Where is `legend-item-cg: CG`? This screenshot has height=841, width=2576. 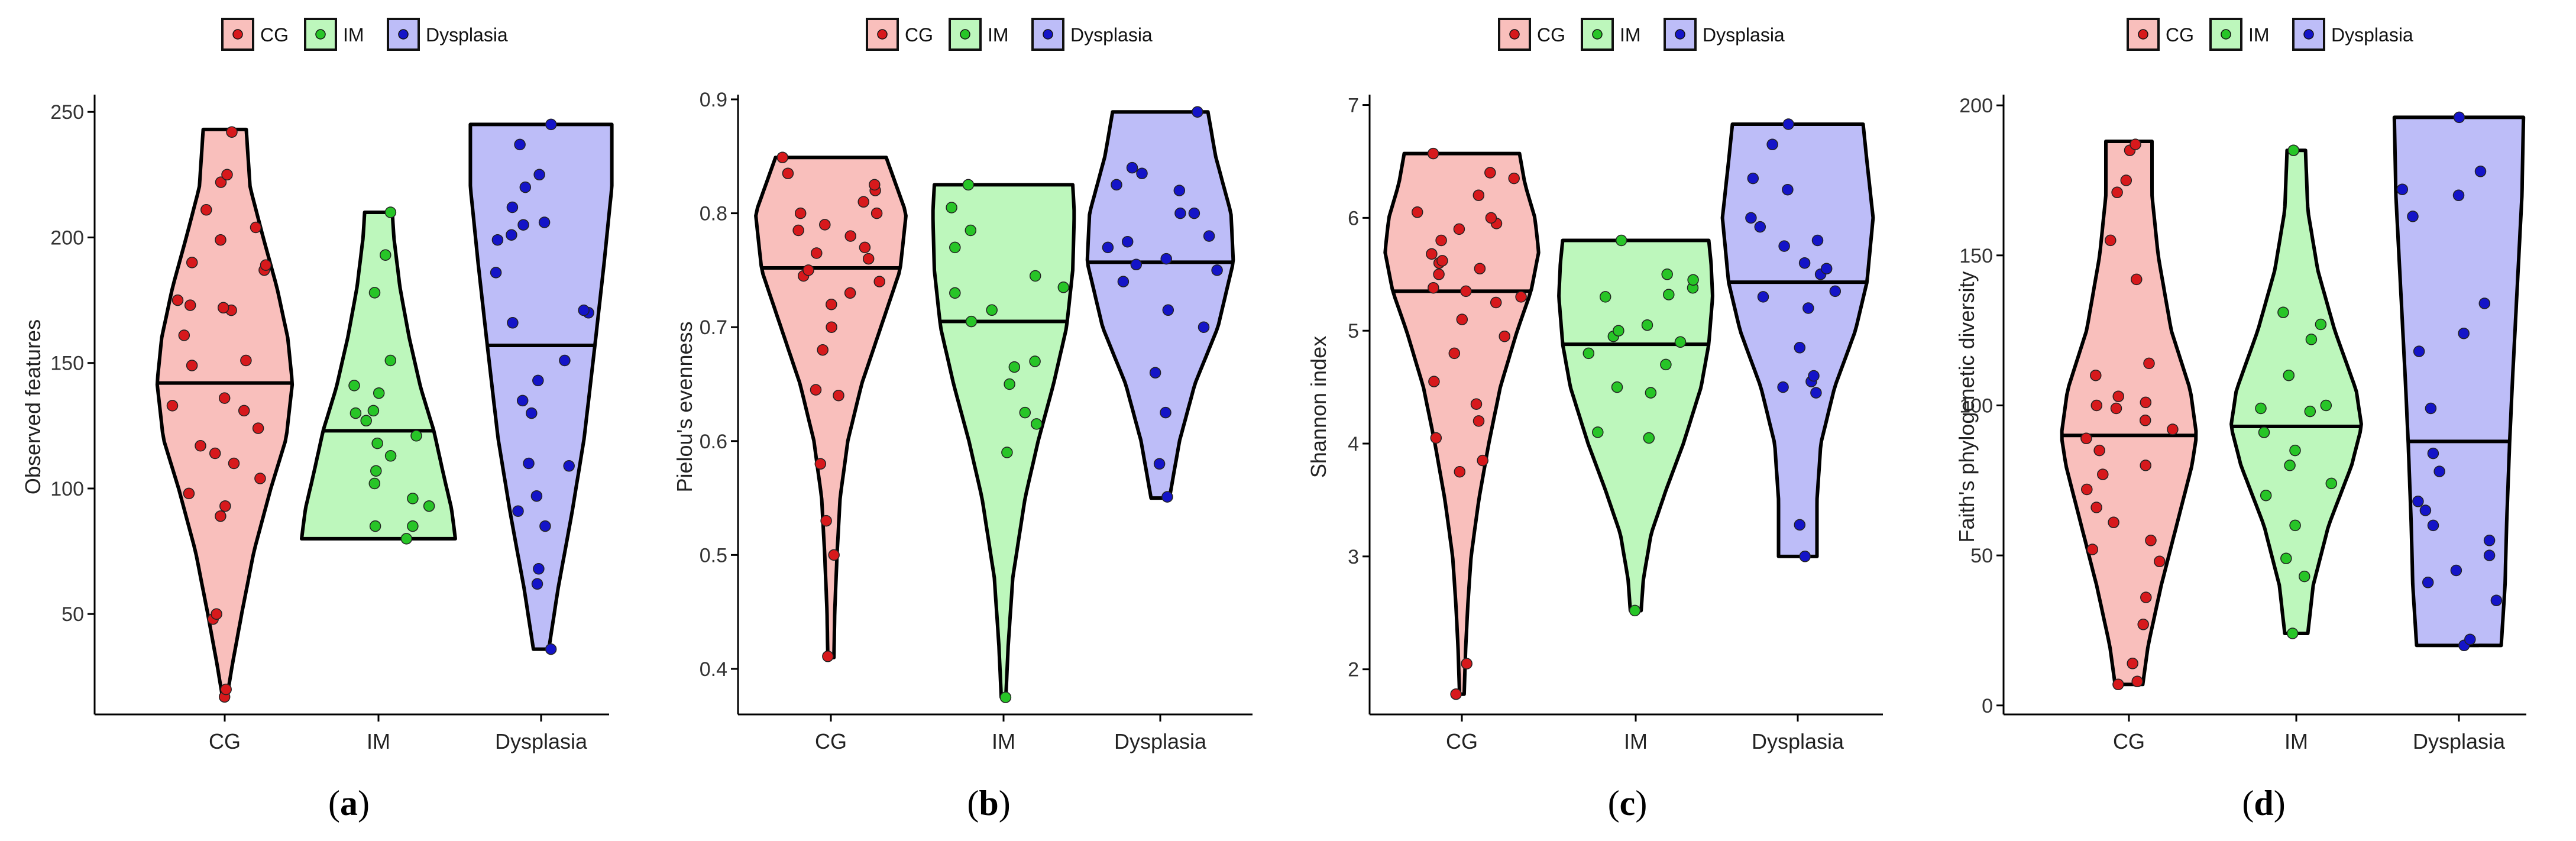
legend-item-cg: CG is located at coordinates (1532, 35).